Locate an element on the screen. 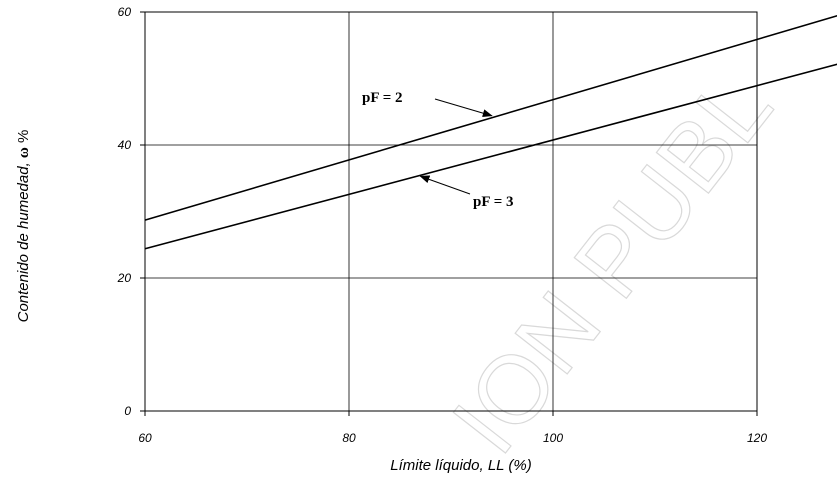 This screenshot has width=837, height=479. y-tick-label: 0 is located at coordinates (127, 411).